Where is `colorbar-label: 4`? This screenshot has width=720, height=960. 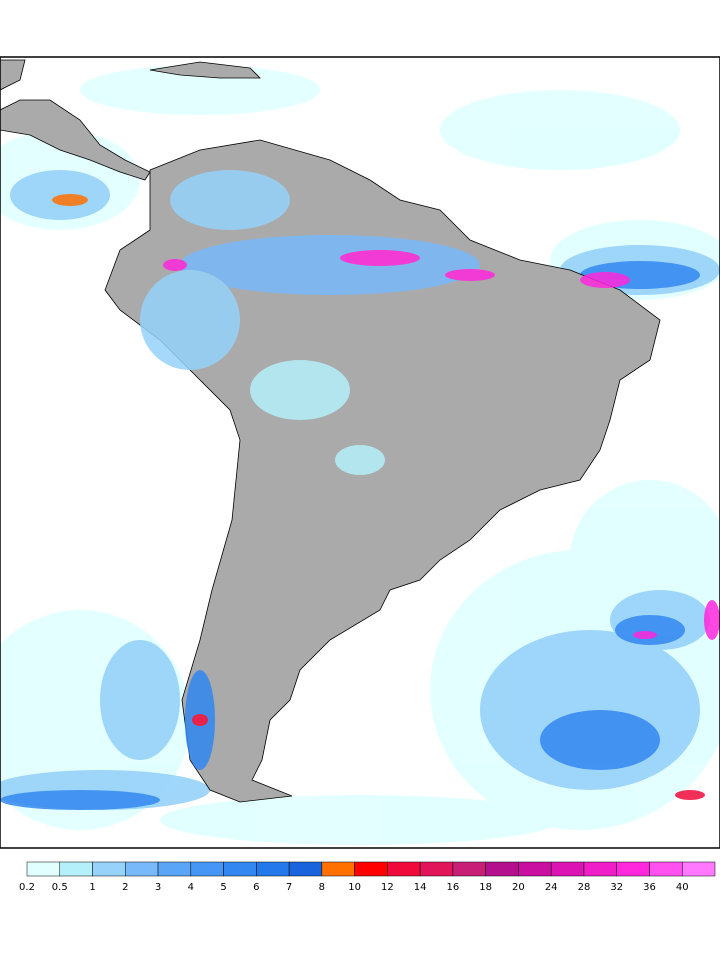
colorbar-label: 4 is located at coordinates (191, 887).